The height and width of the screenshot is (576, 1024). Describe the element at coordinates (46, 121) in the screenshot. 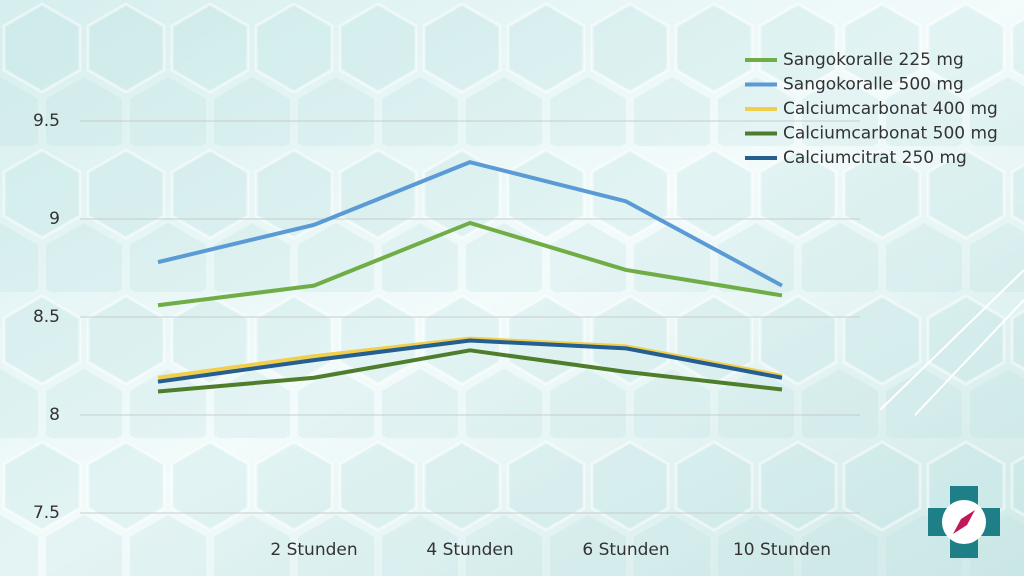

I see `y-tick-label: 9.5` at that location.